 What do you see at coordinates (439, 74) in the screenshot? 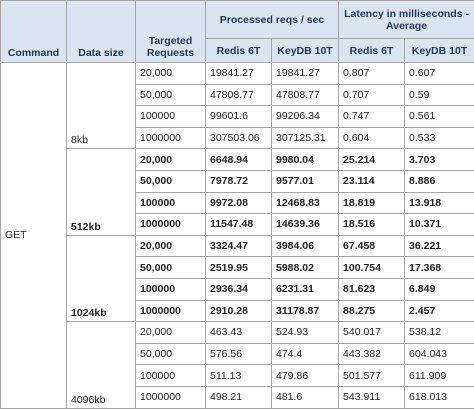
I see `table-cell: 0.607` at bounding box center [439, 74].